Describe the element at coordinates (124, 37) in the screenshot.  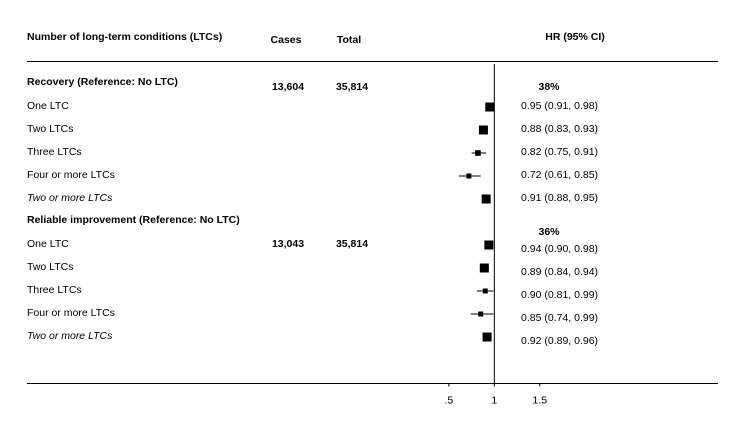
I see `column-header: Number of long-term conditions (LTCs)` at that location.